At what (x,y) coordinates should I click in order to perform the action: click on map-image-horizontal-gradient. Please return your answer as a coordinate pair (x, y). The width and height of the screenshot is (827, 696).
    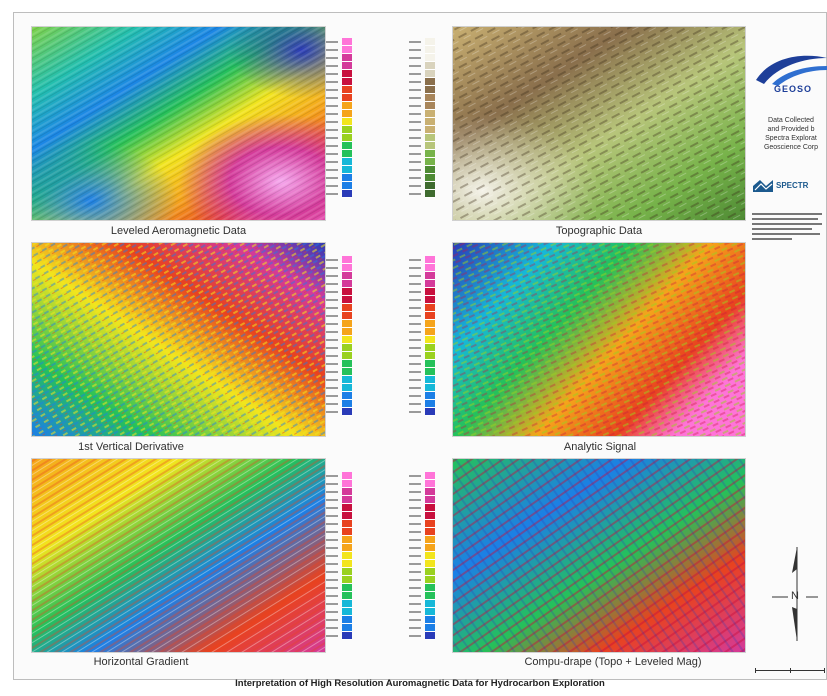
    Looking at the image, I should click on (178, 555).